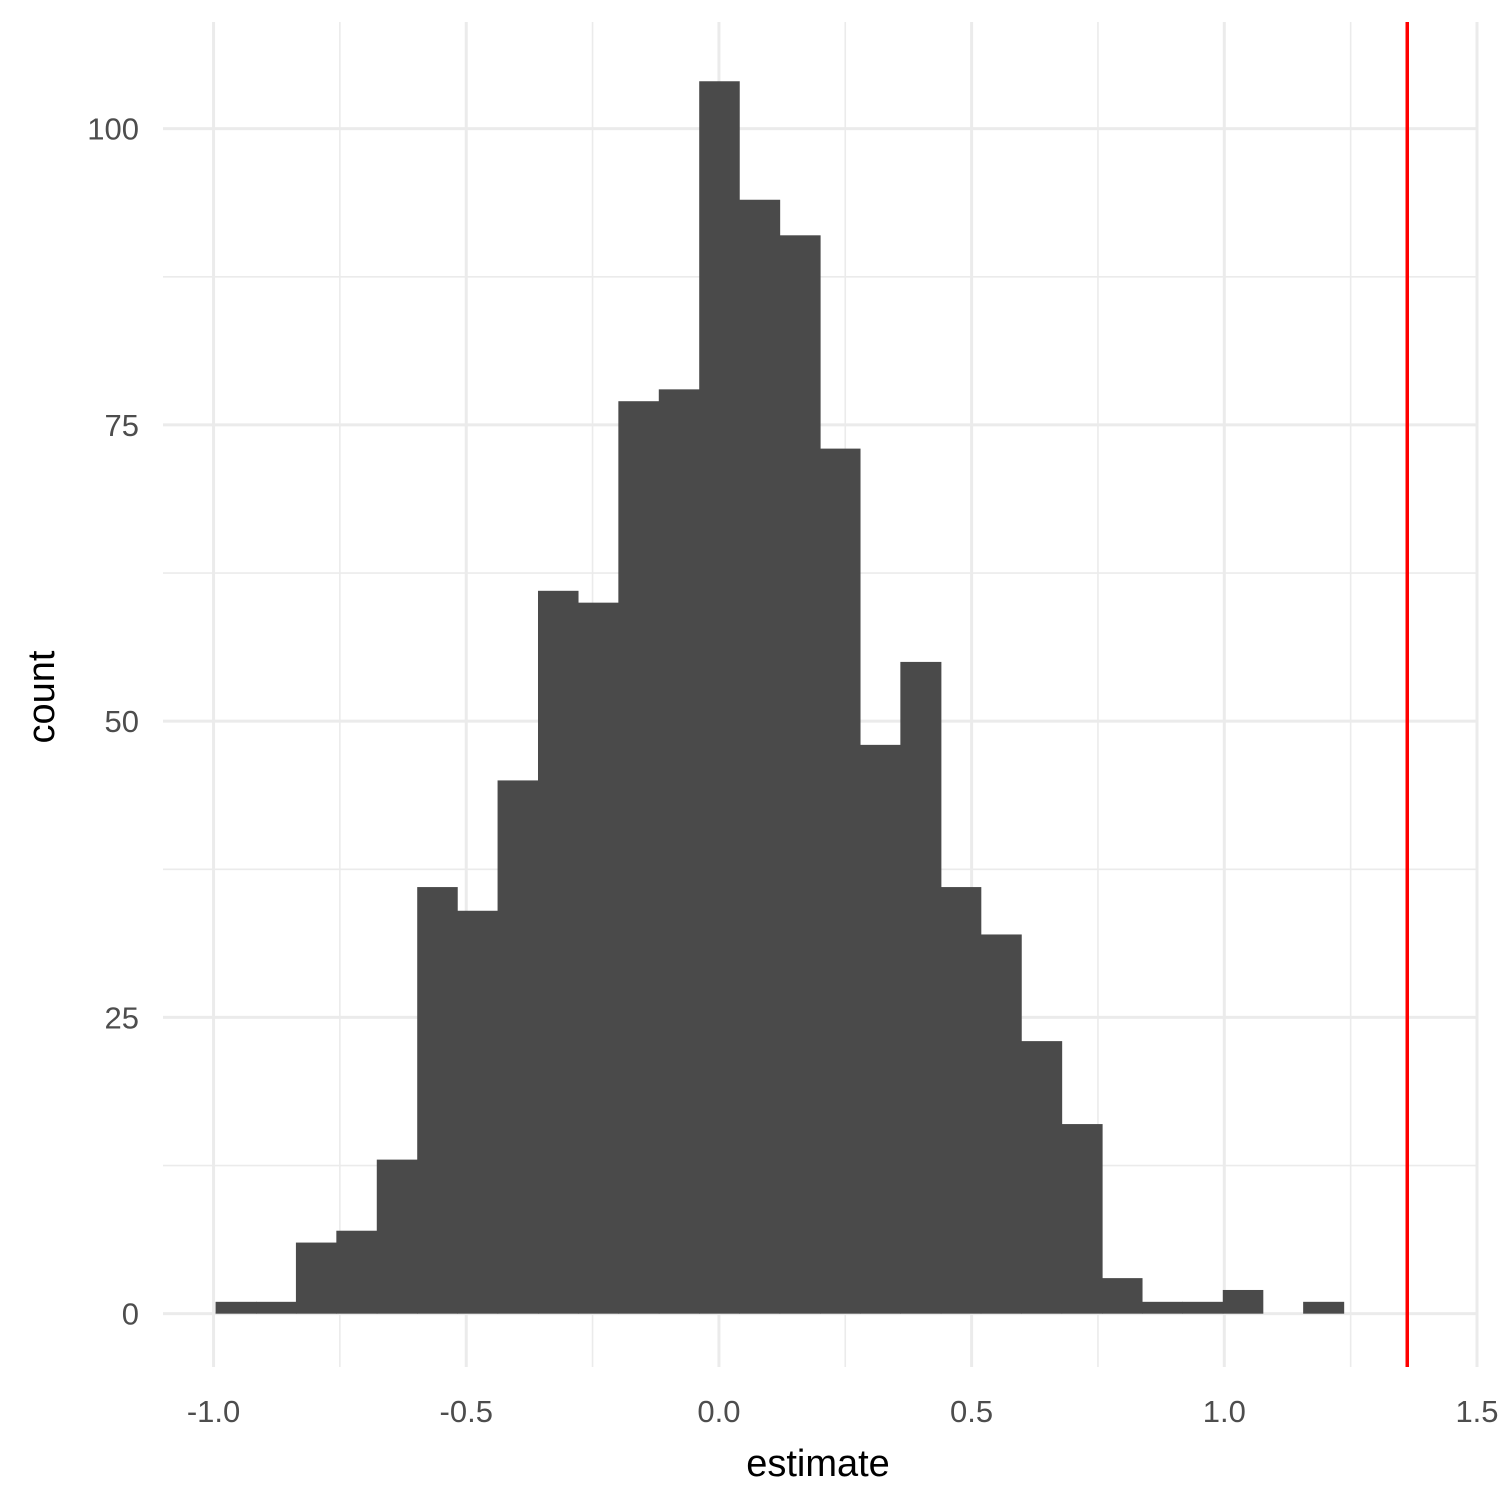  Describe the element at coordinates (42, 696) in the screenshot. I see `y-axis-title: count` at that location.